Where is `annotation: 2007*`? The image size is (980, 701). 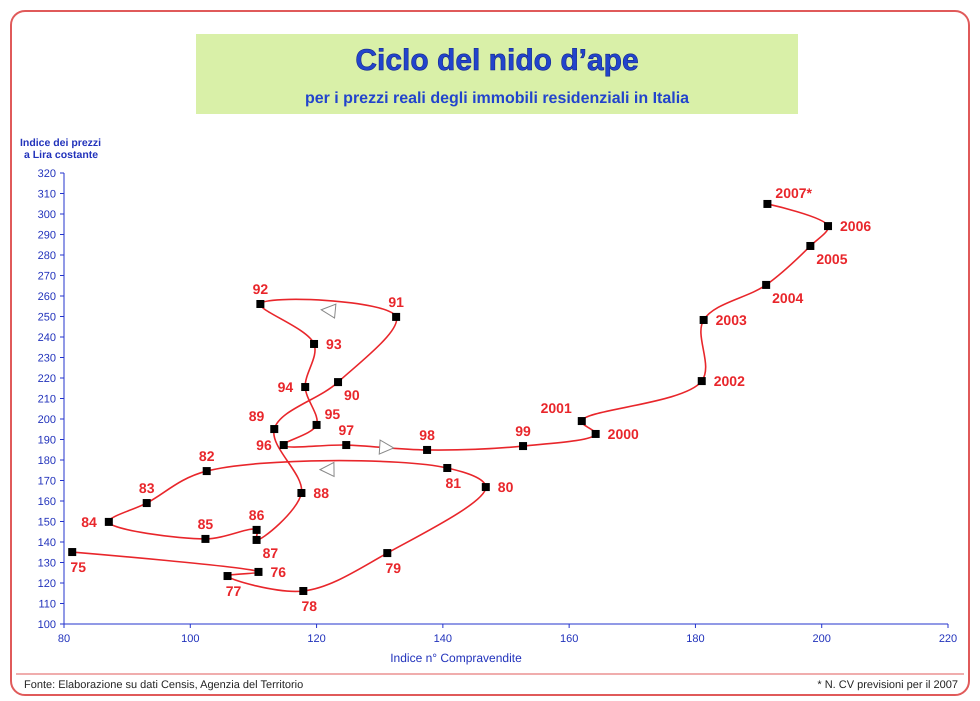 annotation: 2007* is located at coordinates (794, 192).